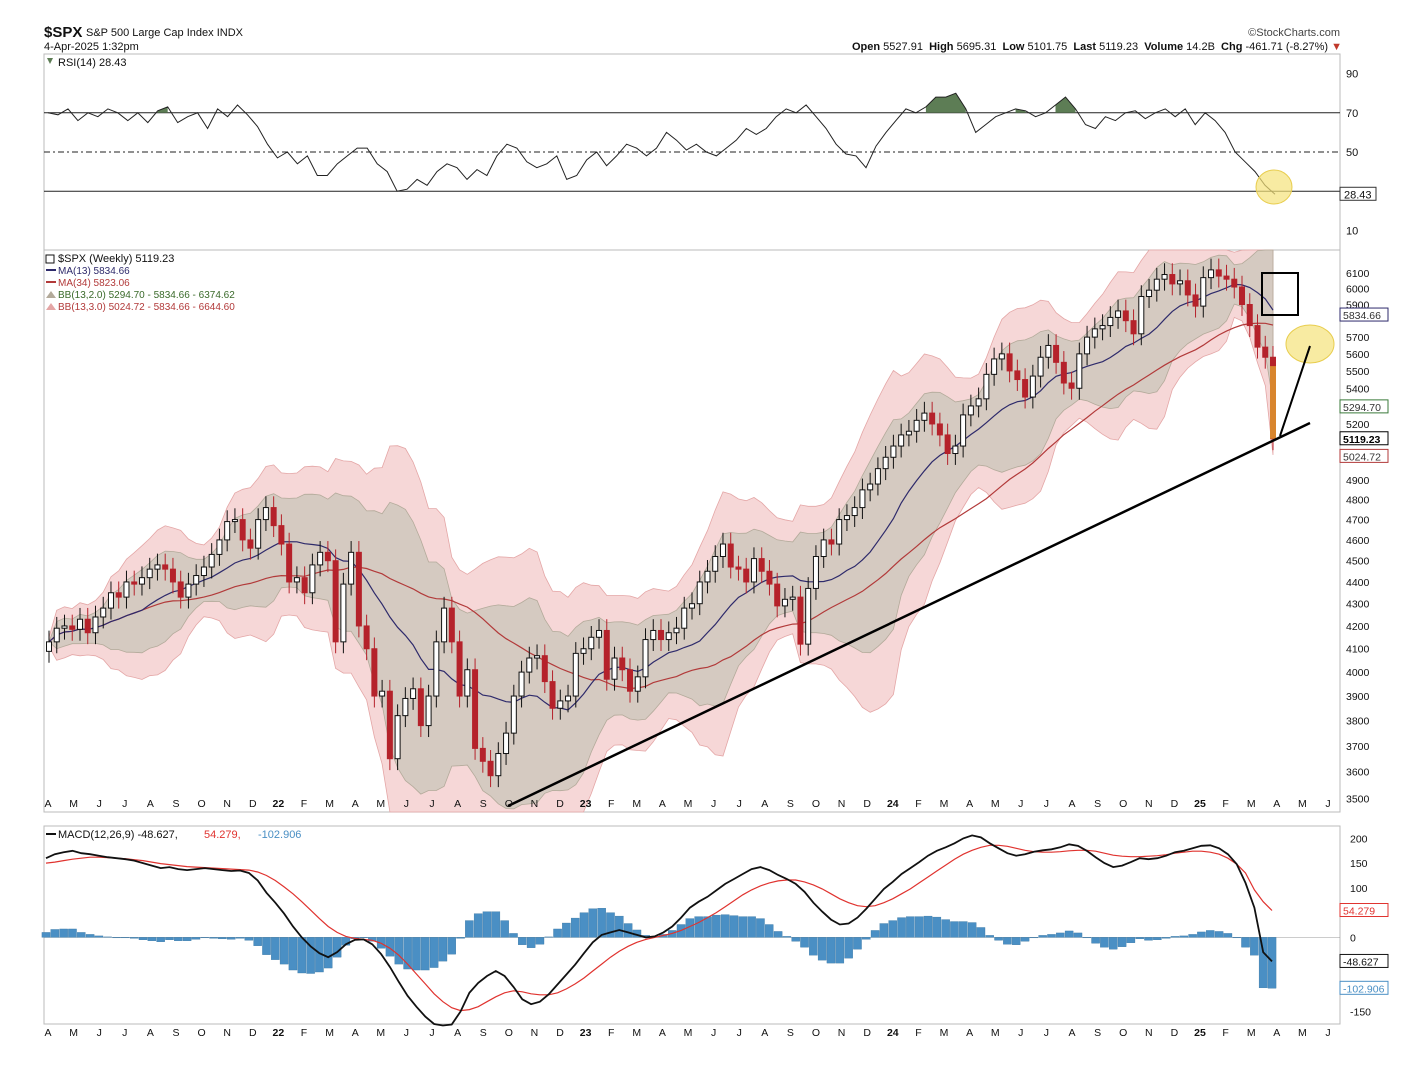  What do you see at coordinates (146, 295) in the screenshot?
I see `bb2-legend: BB(13,2.0) 5294.70 - 5834.66 - 6374.62` at bounding box center [146, 295].